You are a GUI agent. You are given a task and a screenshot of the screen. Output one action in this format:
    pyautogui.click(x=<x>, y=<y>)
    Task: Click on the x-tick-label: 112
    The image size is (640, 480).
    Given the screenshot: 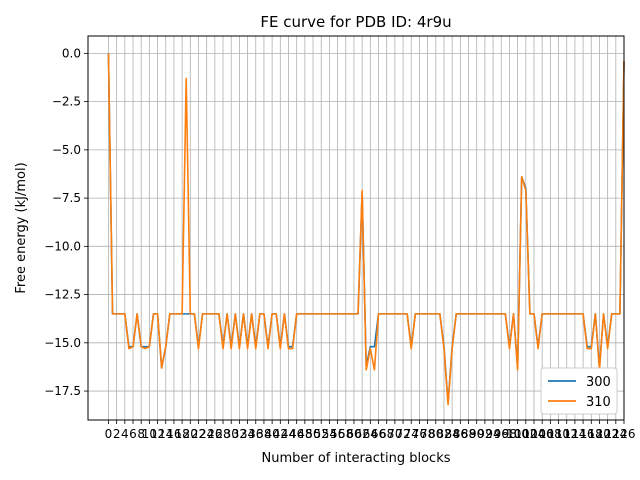 What is the action you would take?
    pyautogui.click(x=566, y=434)
    